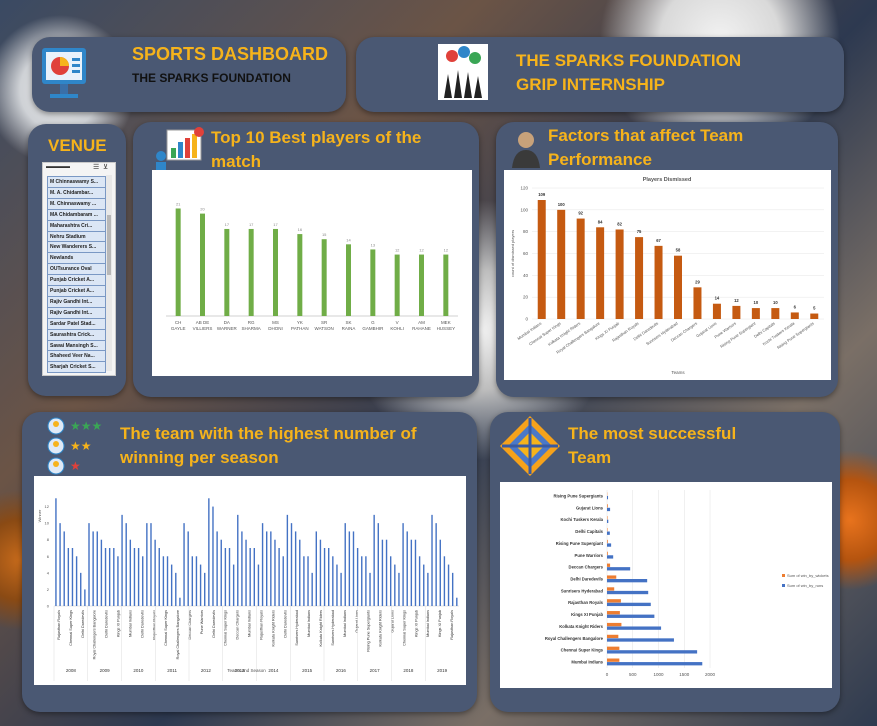  I want to click on slicer-scrollbar, so click(109, 273).